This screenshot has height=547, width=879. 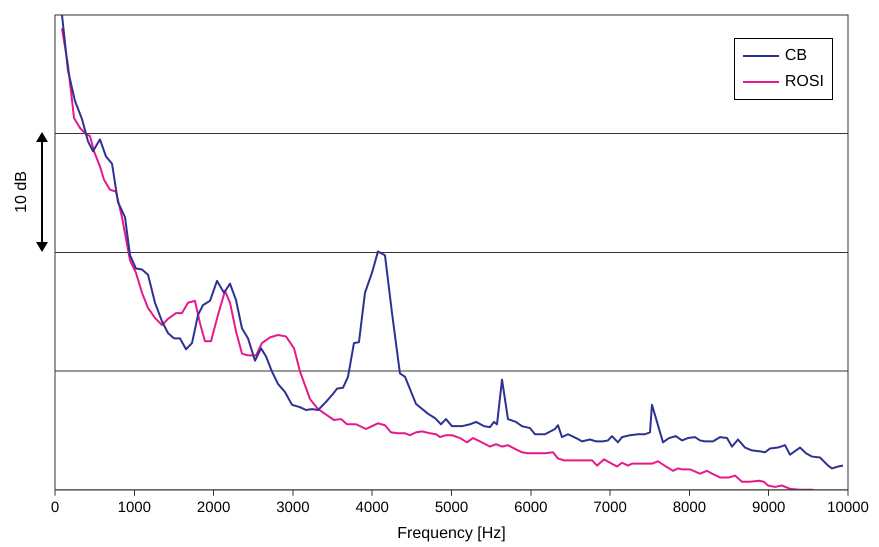 I want to click on x-tick-label: 7000, so click(x=610, y=507).